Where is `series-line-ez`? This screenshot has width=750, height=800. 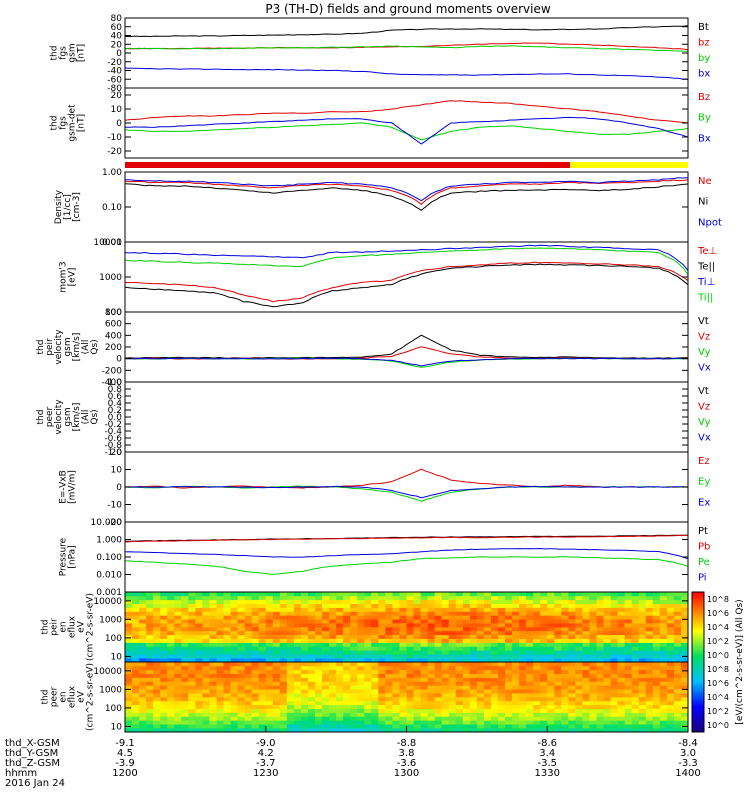
series-line-ez is located at coordinates (406, 478).